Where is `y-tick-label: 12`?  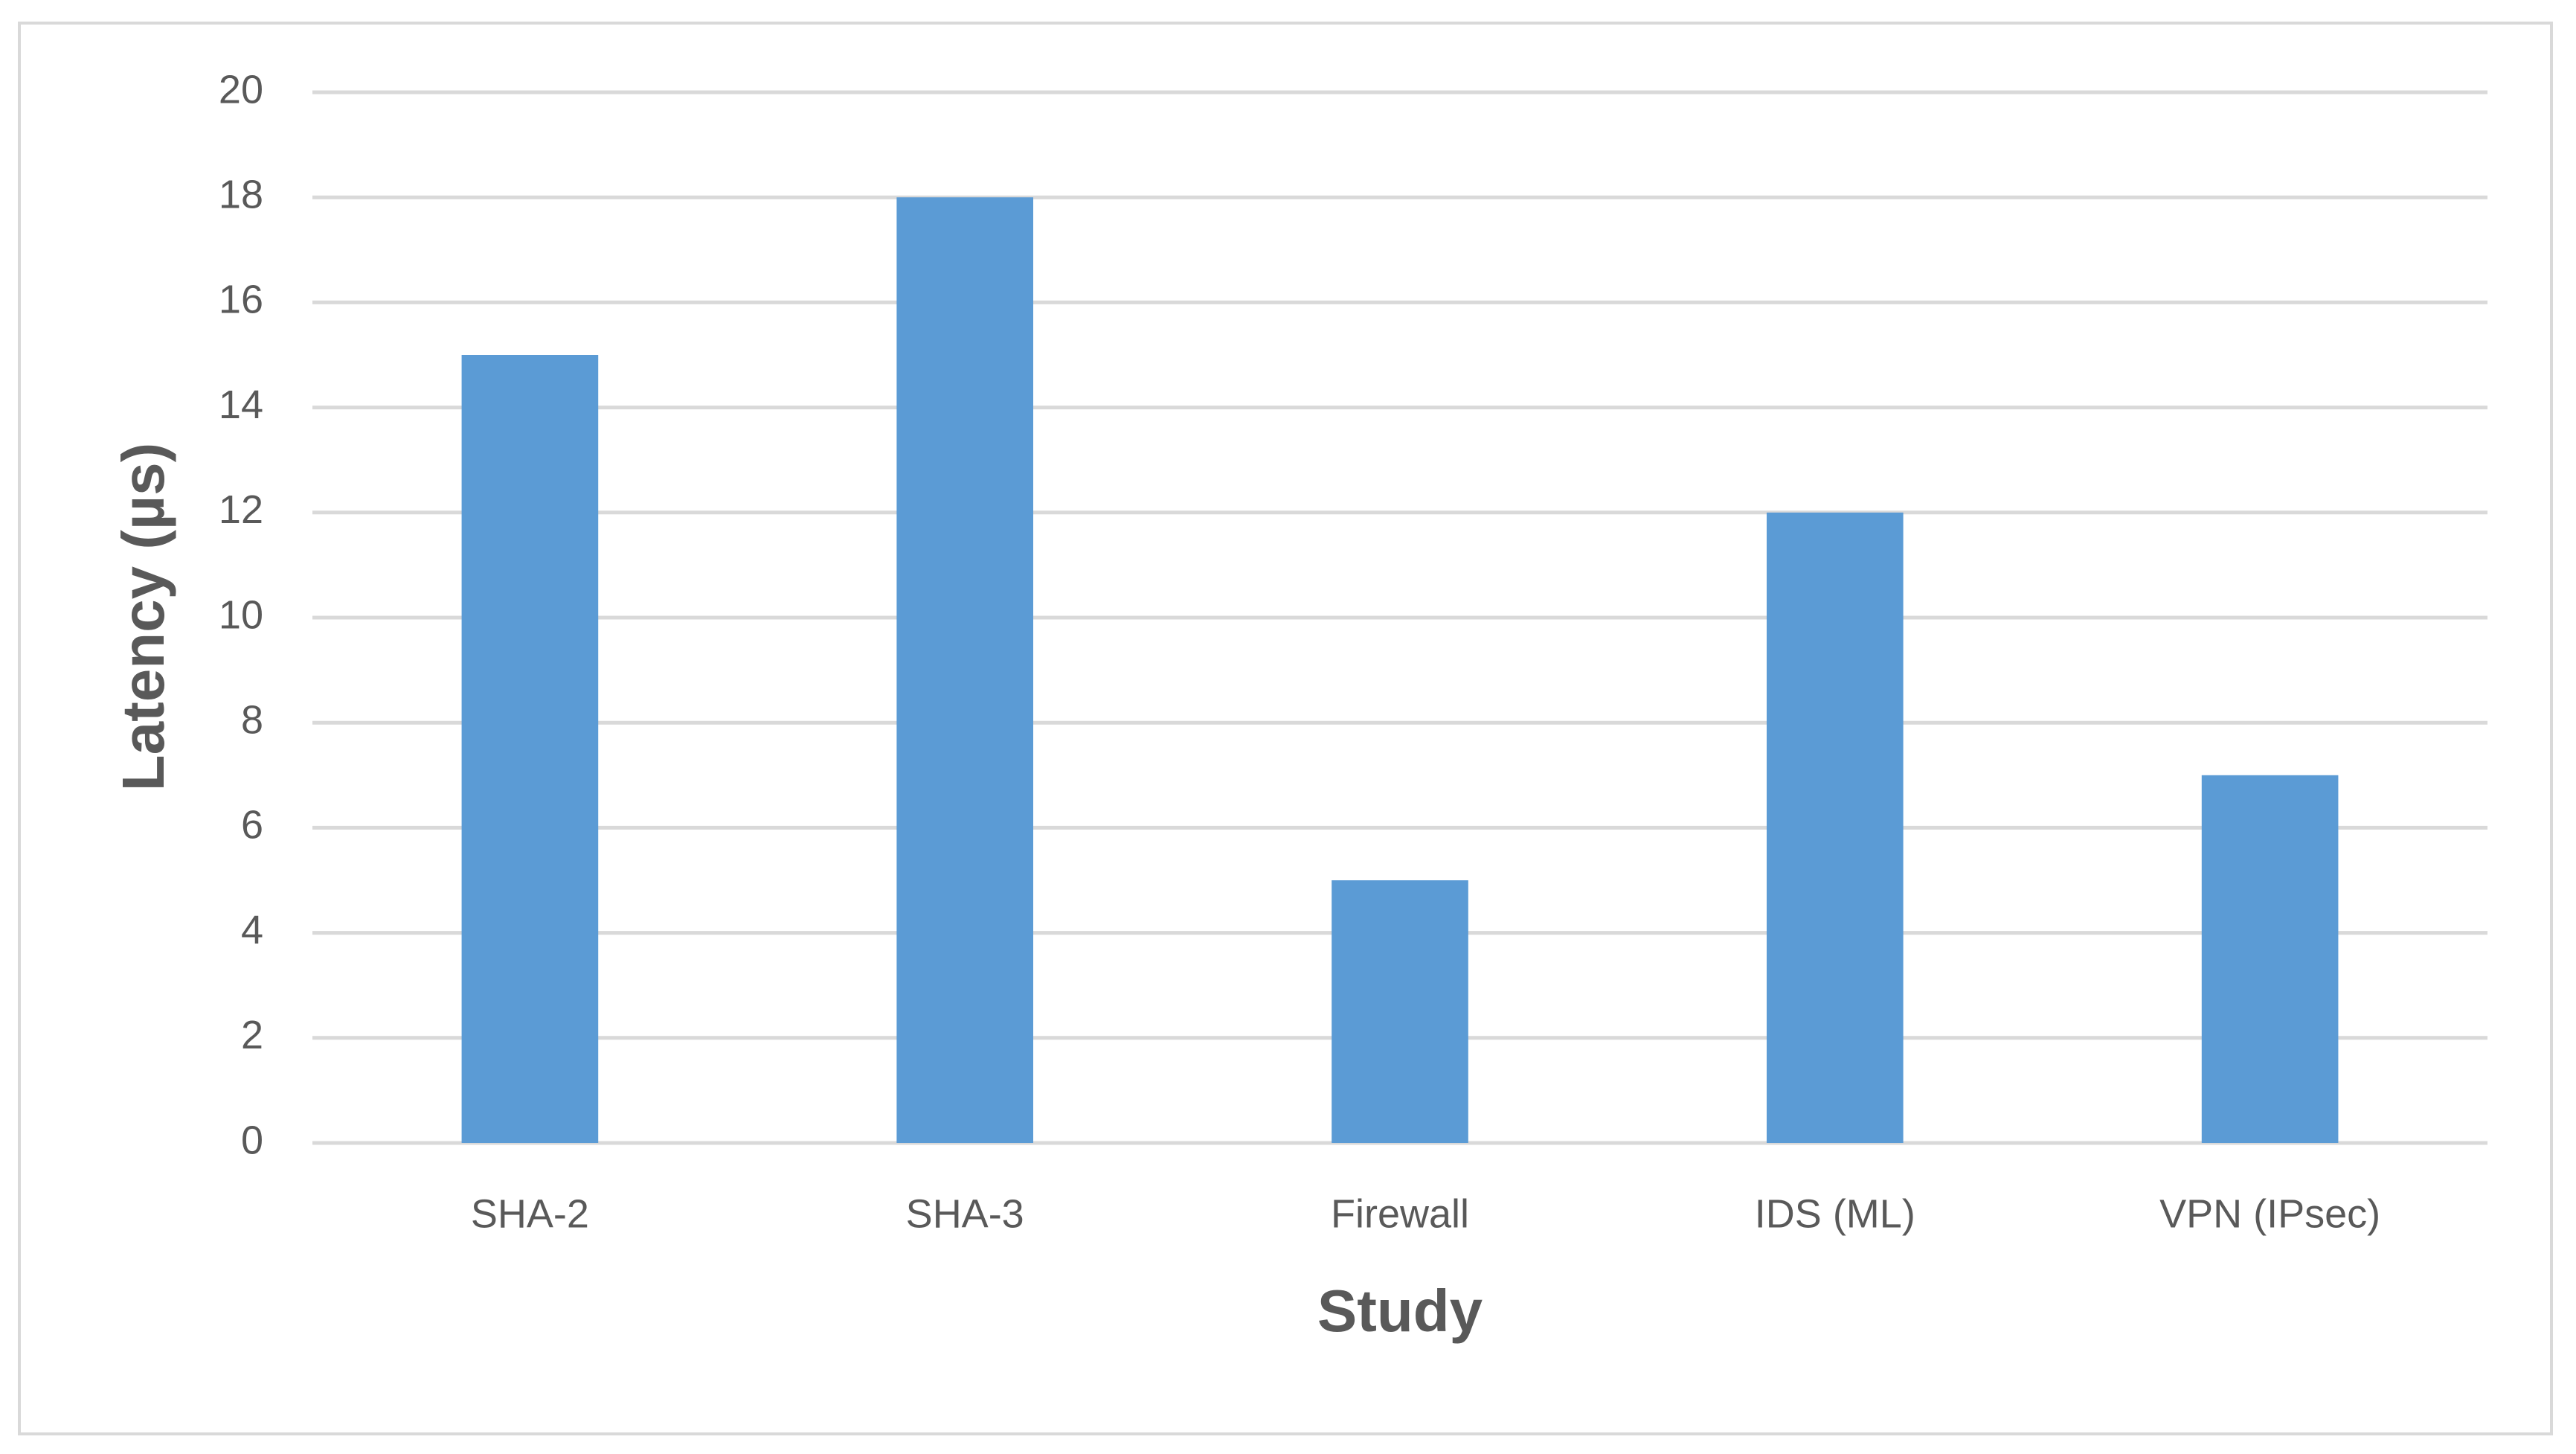
y-tick-label: 12 is located at coordinates (241, 509).